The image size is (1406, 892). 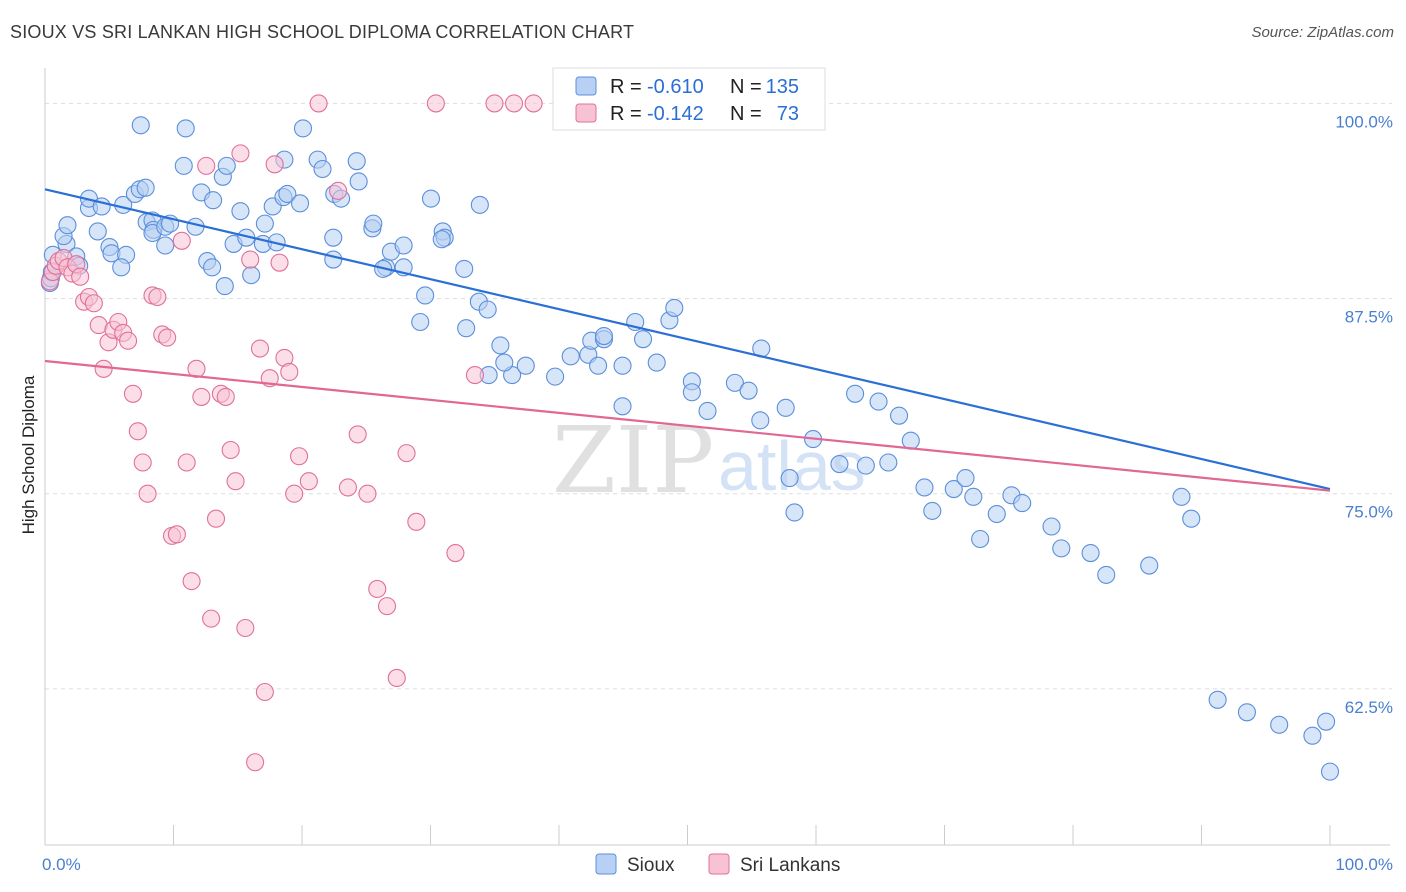 What do you see at coordinates (1369, 317) in the screenshot?
I see `y-tick-label: 87.5%` at bounding box center [1369, 317].